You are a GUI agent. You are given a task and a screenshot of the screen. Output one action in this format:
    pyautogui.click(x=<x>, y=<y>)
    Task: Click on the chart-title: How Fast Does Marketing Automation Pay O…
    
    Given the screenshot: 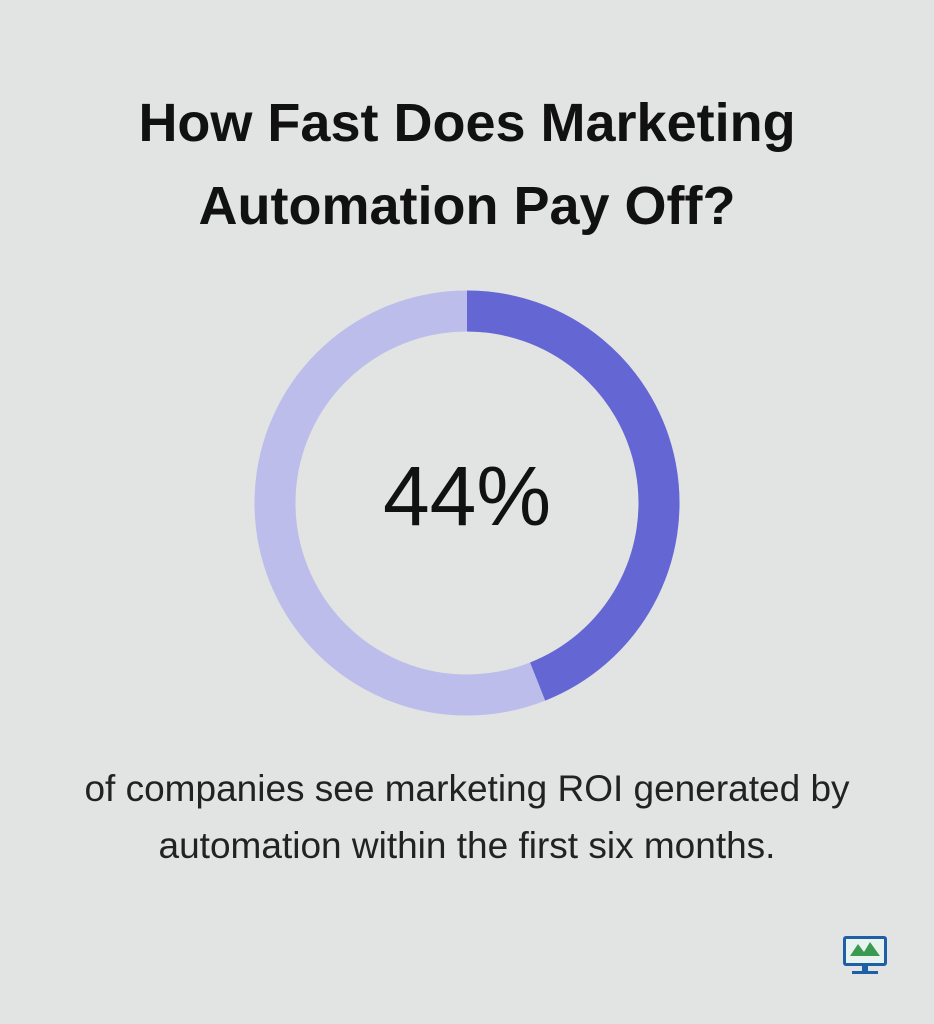 What is the action you would take?
    pyautogui.click(x=467, y=164)
    